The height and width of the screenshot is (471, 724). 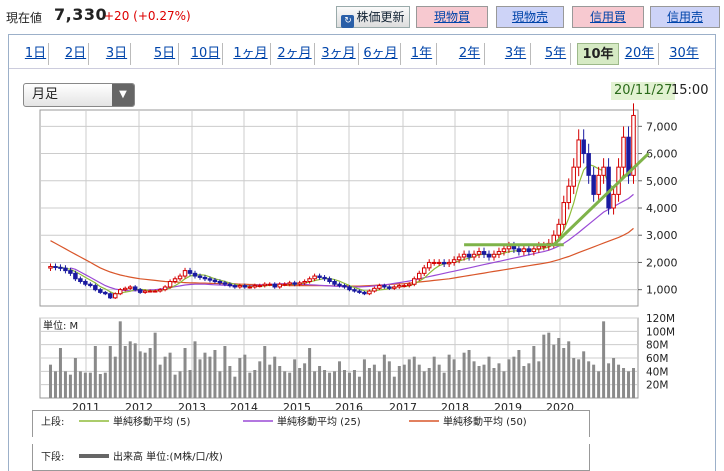 What do you see at coordinates (662, 290) in the screenshot?
I see `price-tick-label: 1,000` at bounding box center [662, 290].